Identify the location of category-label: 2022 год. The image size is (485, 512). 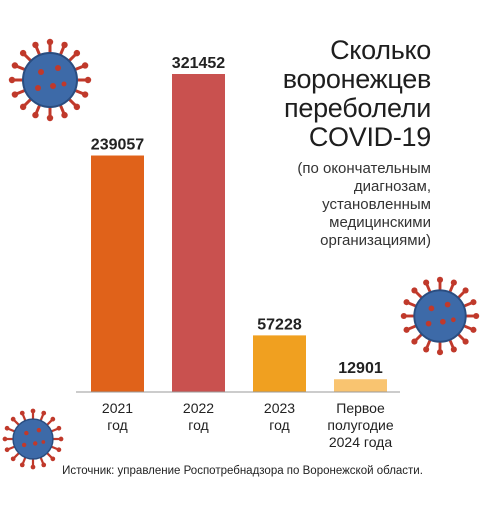
(198, 416).